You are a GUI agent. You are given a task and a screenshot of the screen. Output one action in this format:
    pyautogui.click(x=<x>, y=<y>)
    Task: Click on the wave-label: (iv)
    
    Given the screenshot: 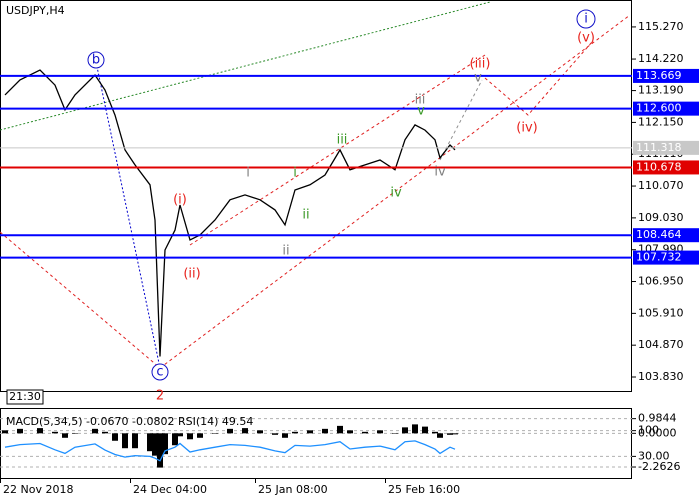 What is the action you would take?
    pyautogui.click(x=526, y=128)
    